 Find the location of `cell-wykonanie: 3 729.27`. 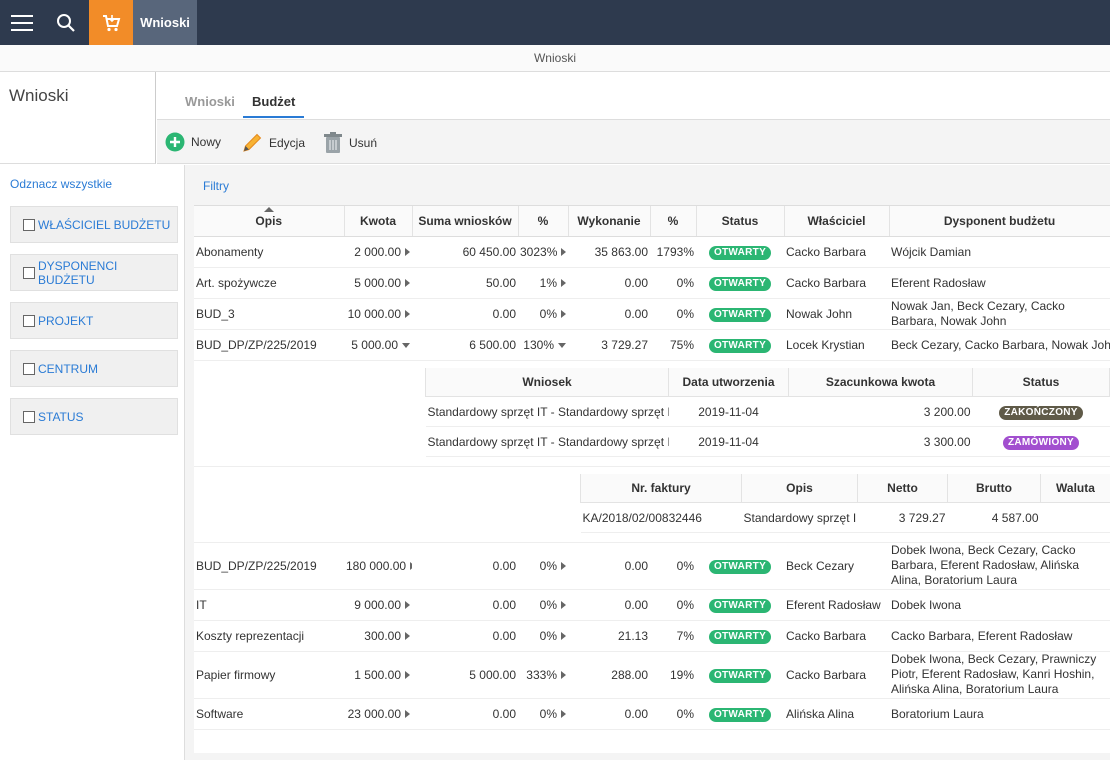

cell-wykonanie: 3 729.27 is located at coordinates (609, 345).